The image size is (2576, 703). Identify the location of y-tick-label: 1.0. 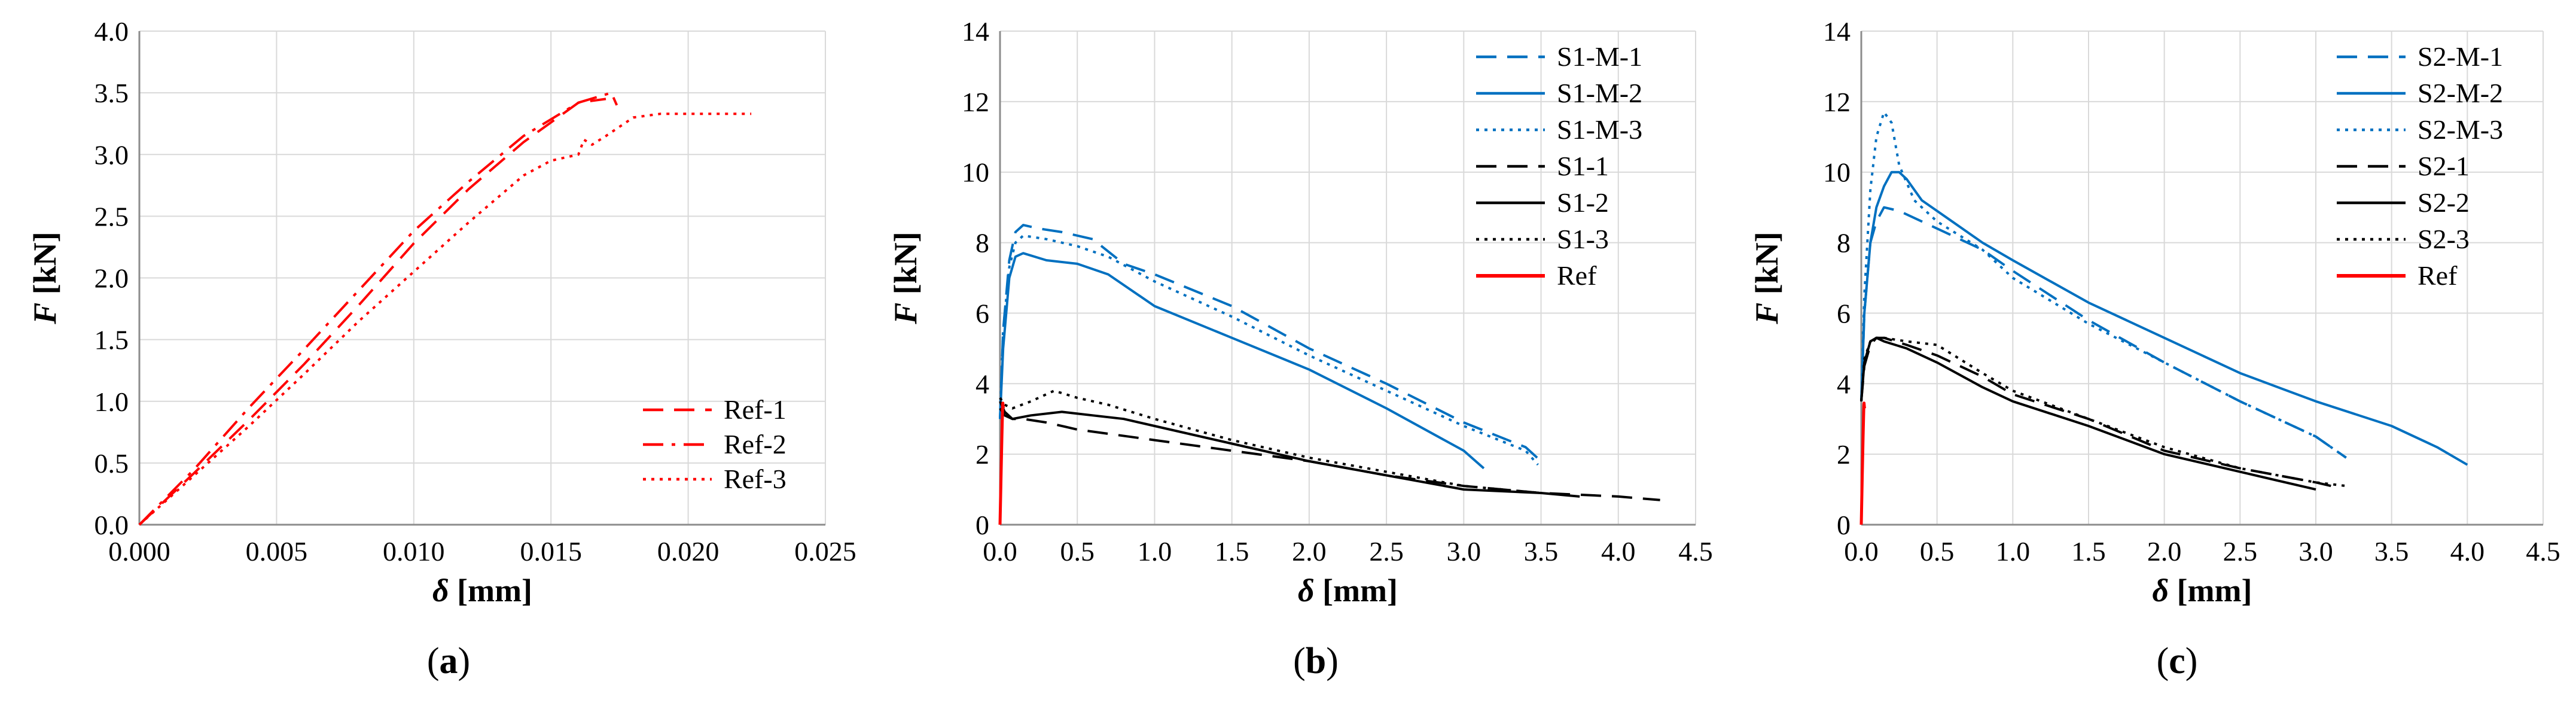
(111, 402).